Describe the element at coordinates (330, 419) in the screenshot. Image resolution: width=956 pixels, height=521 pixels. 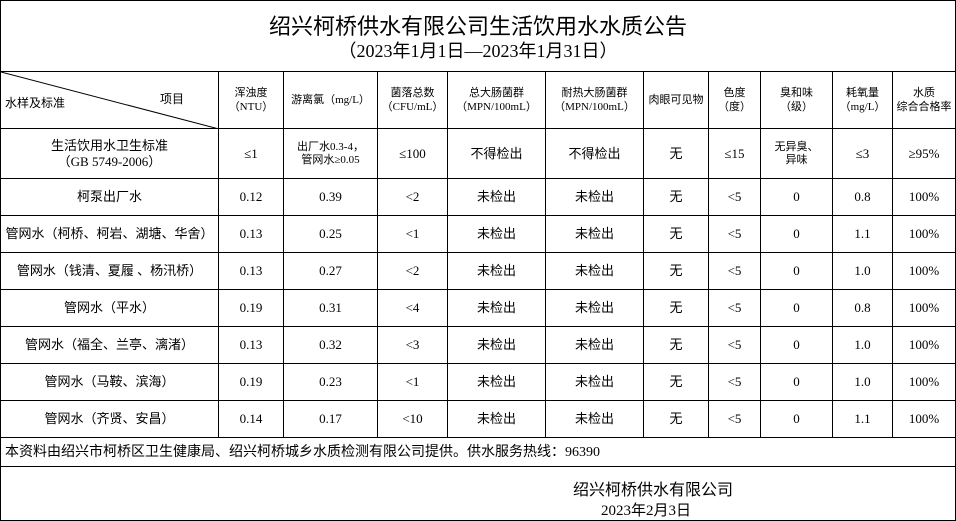
I see `cell: 0.17` at that location.